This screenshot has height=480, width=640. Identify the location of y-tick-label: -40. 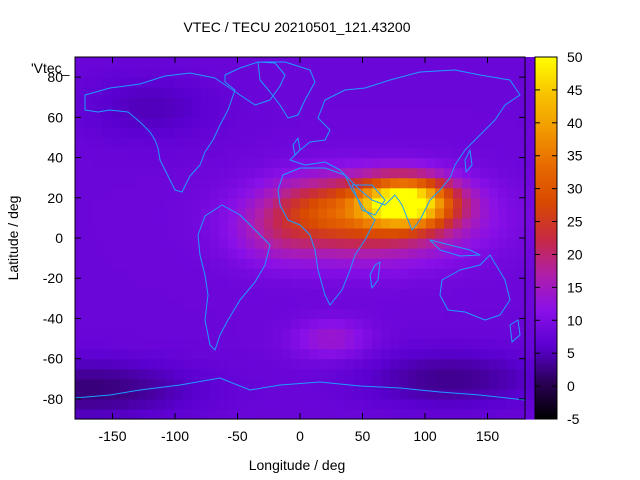
(53, 318).